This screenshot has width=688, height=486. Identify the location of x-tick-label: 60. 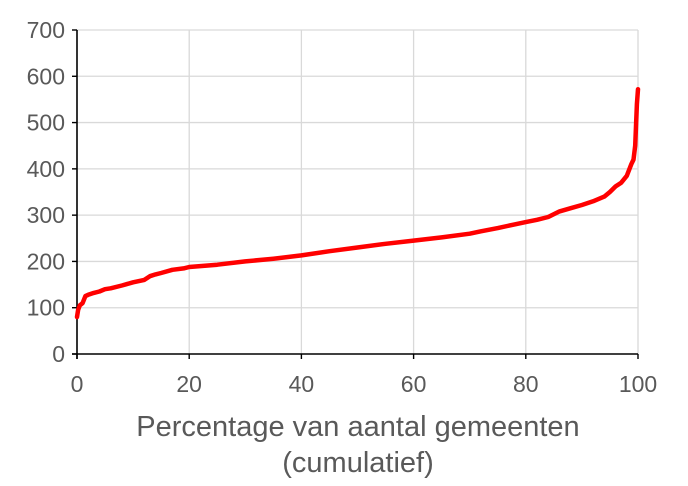
(414, 384).